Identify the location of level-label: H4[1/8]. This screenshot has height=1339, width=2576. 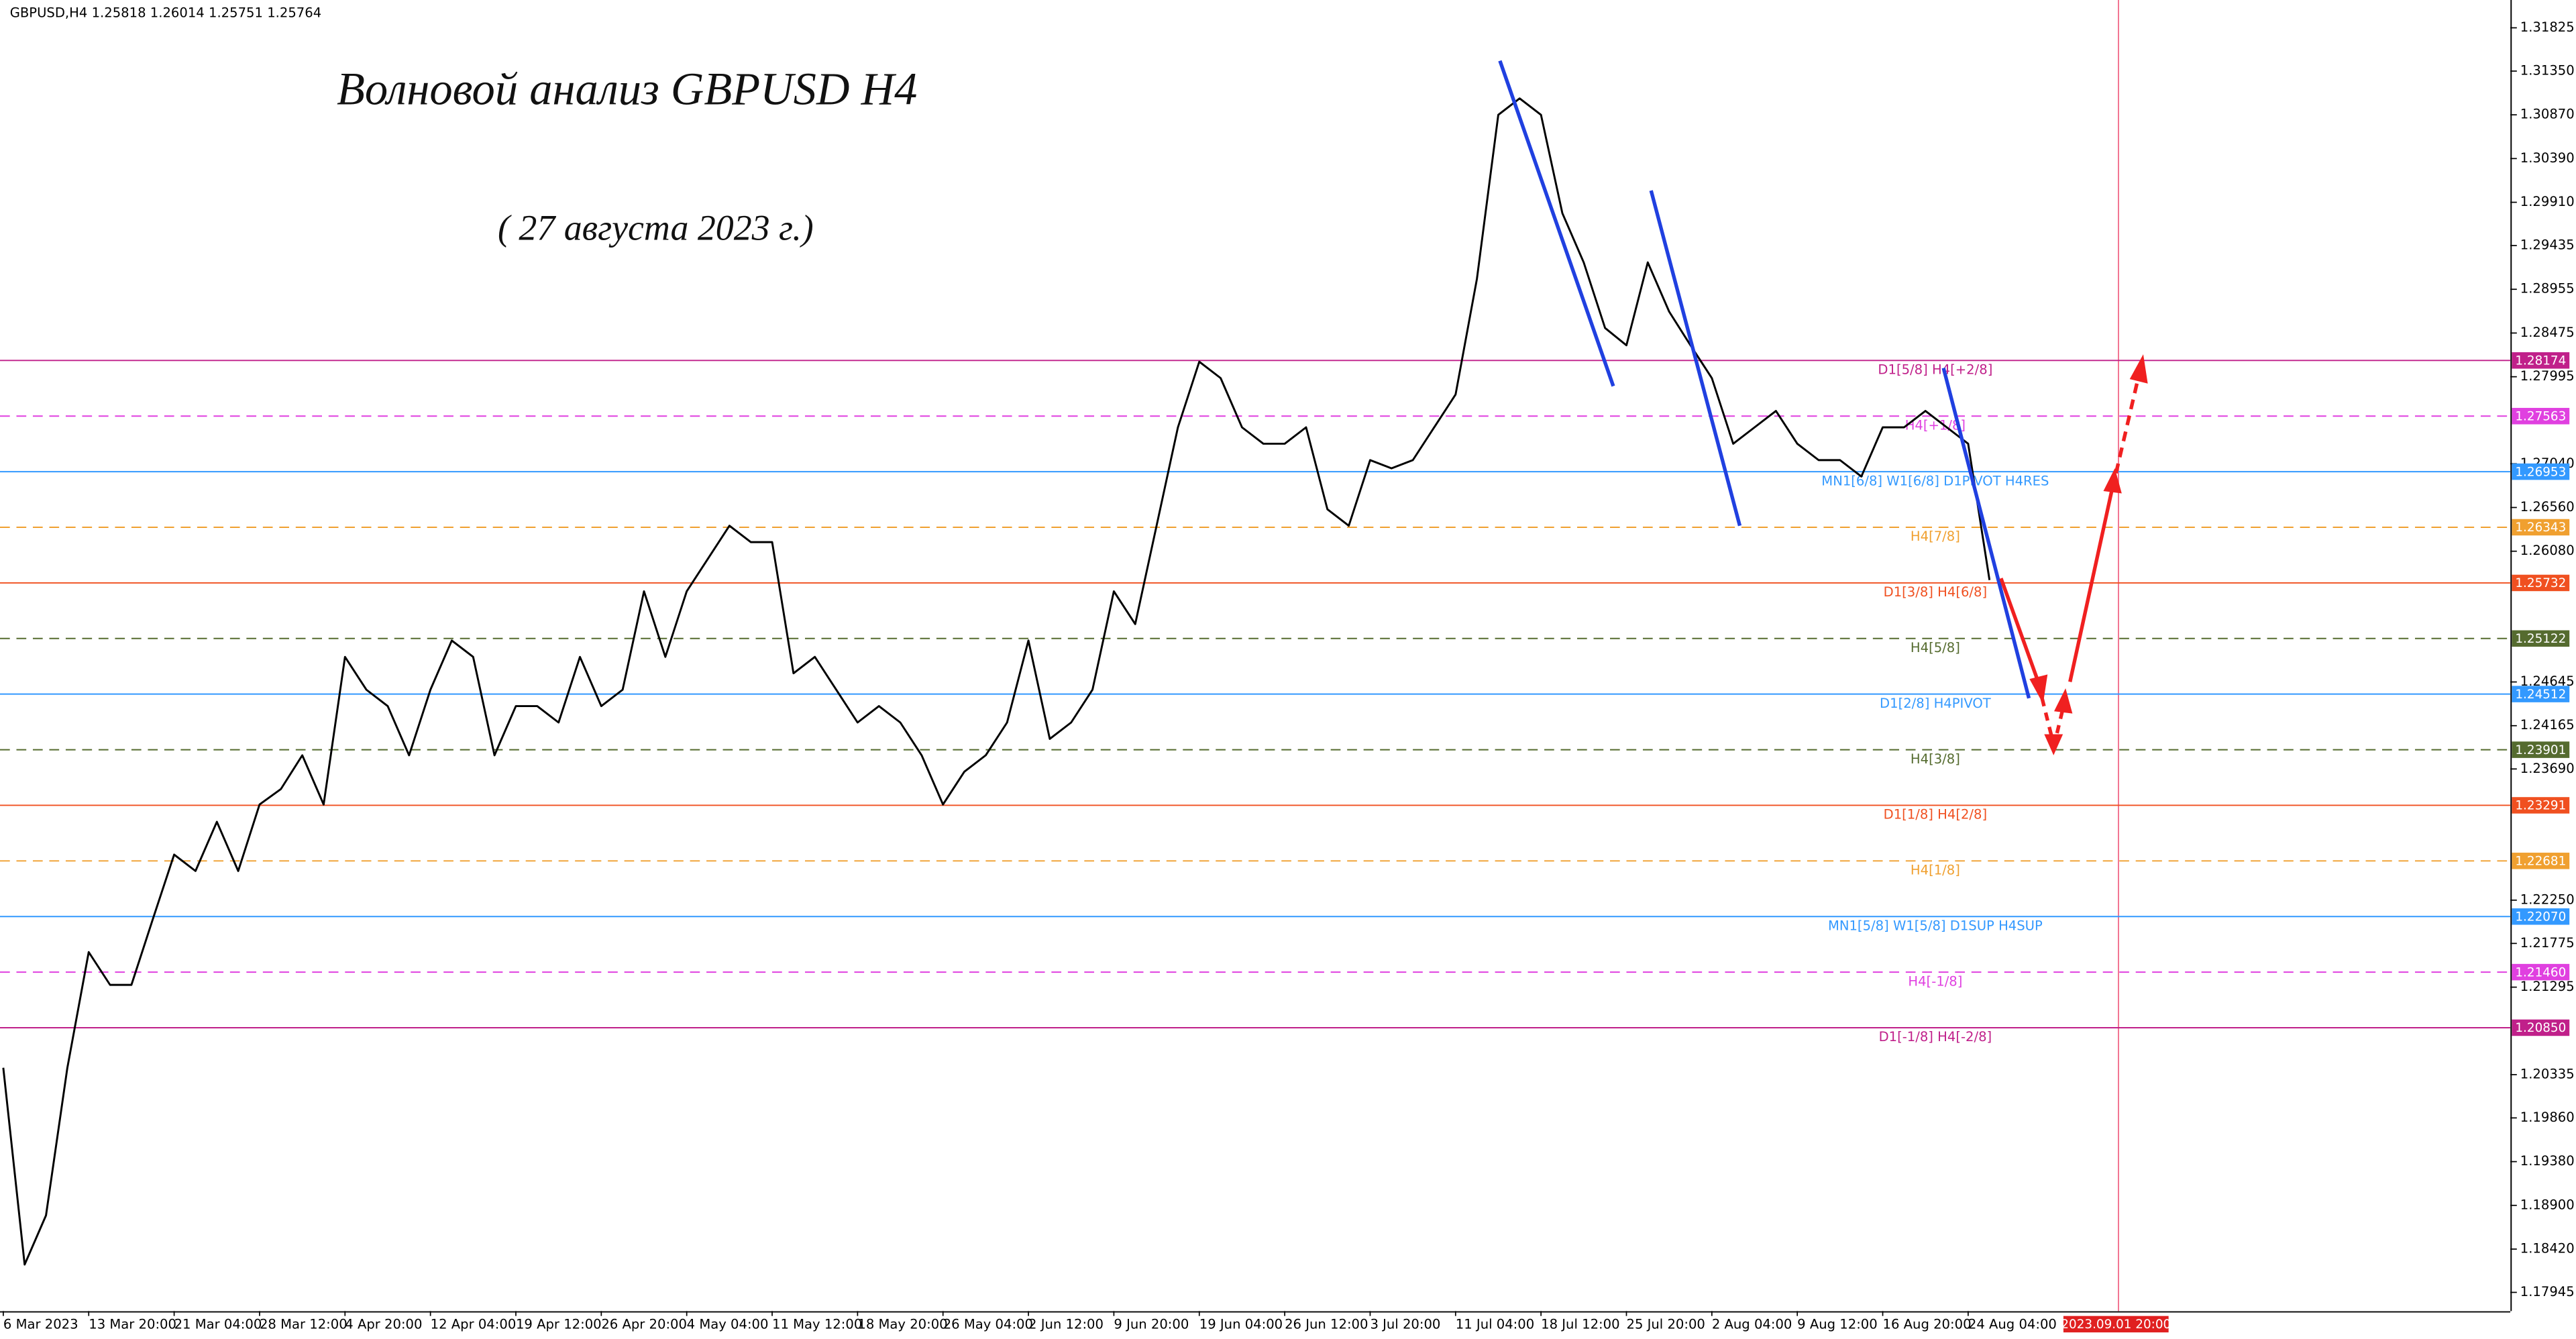
(1935, 869).